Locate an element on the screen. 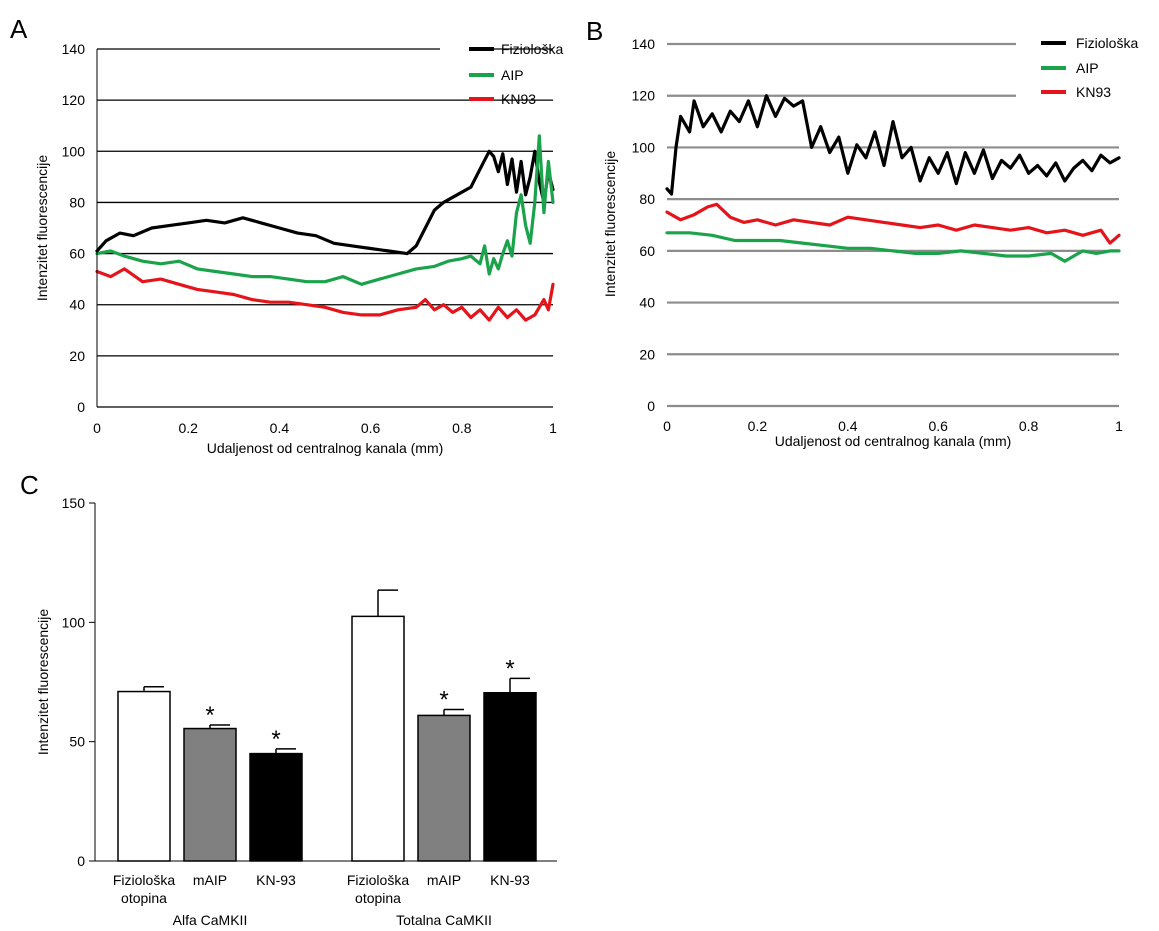 This screenshot has width=1159, height=931. panel-a-x-tick-label-0-2: 0.2 is located at coordinates (188, 428).